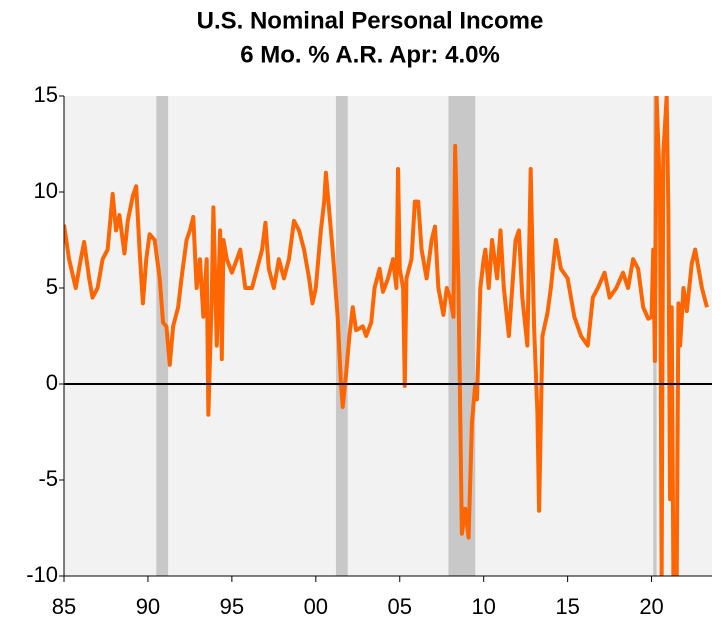  I want to click on y-tick-label: 0, so click(52, 382).